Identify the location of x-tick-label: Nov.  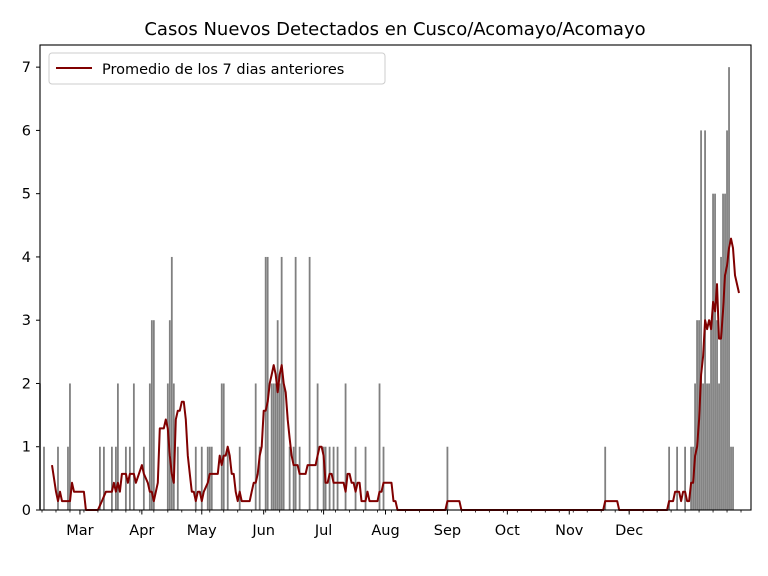
(569, 531).